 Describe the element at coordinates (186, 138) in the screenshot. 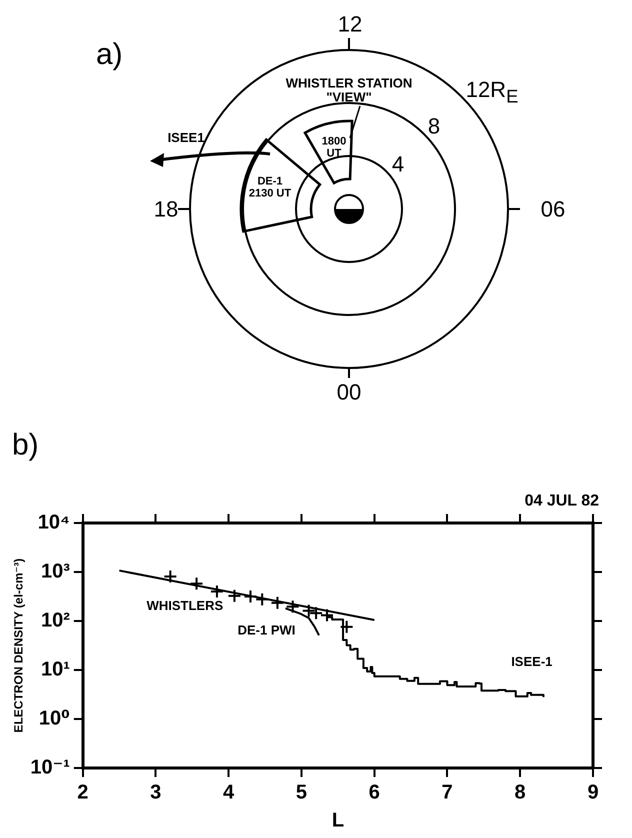

I see `text: ISEE1` at that location.